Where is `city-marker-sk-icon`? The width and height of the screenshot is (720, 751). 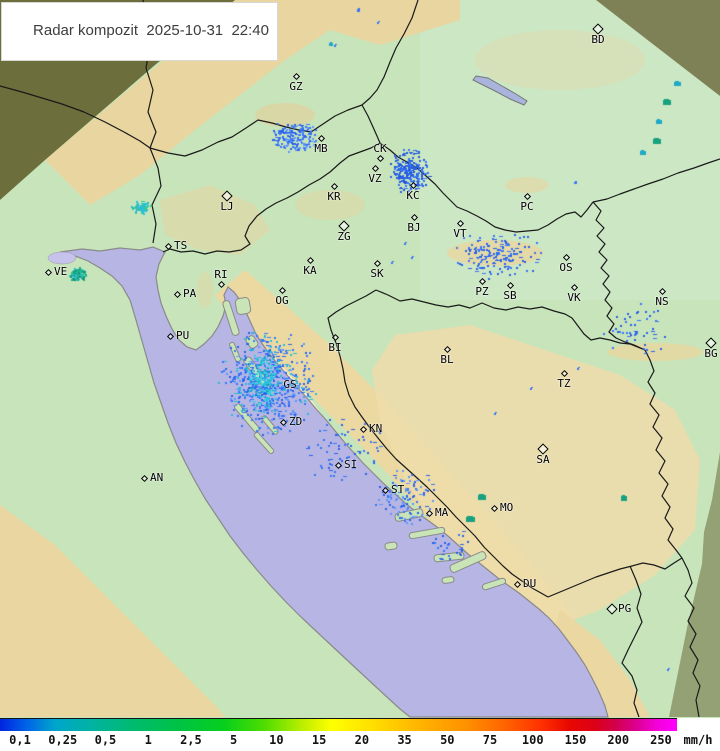 city-marker-sk-icon is located at coordinates (377, 263).